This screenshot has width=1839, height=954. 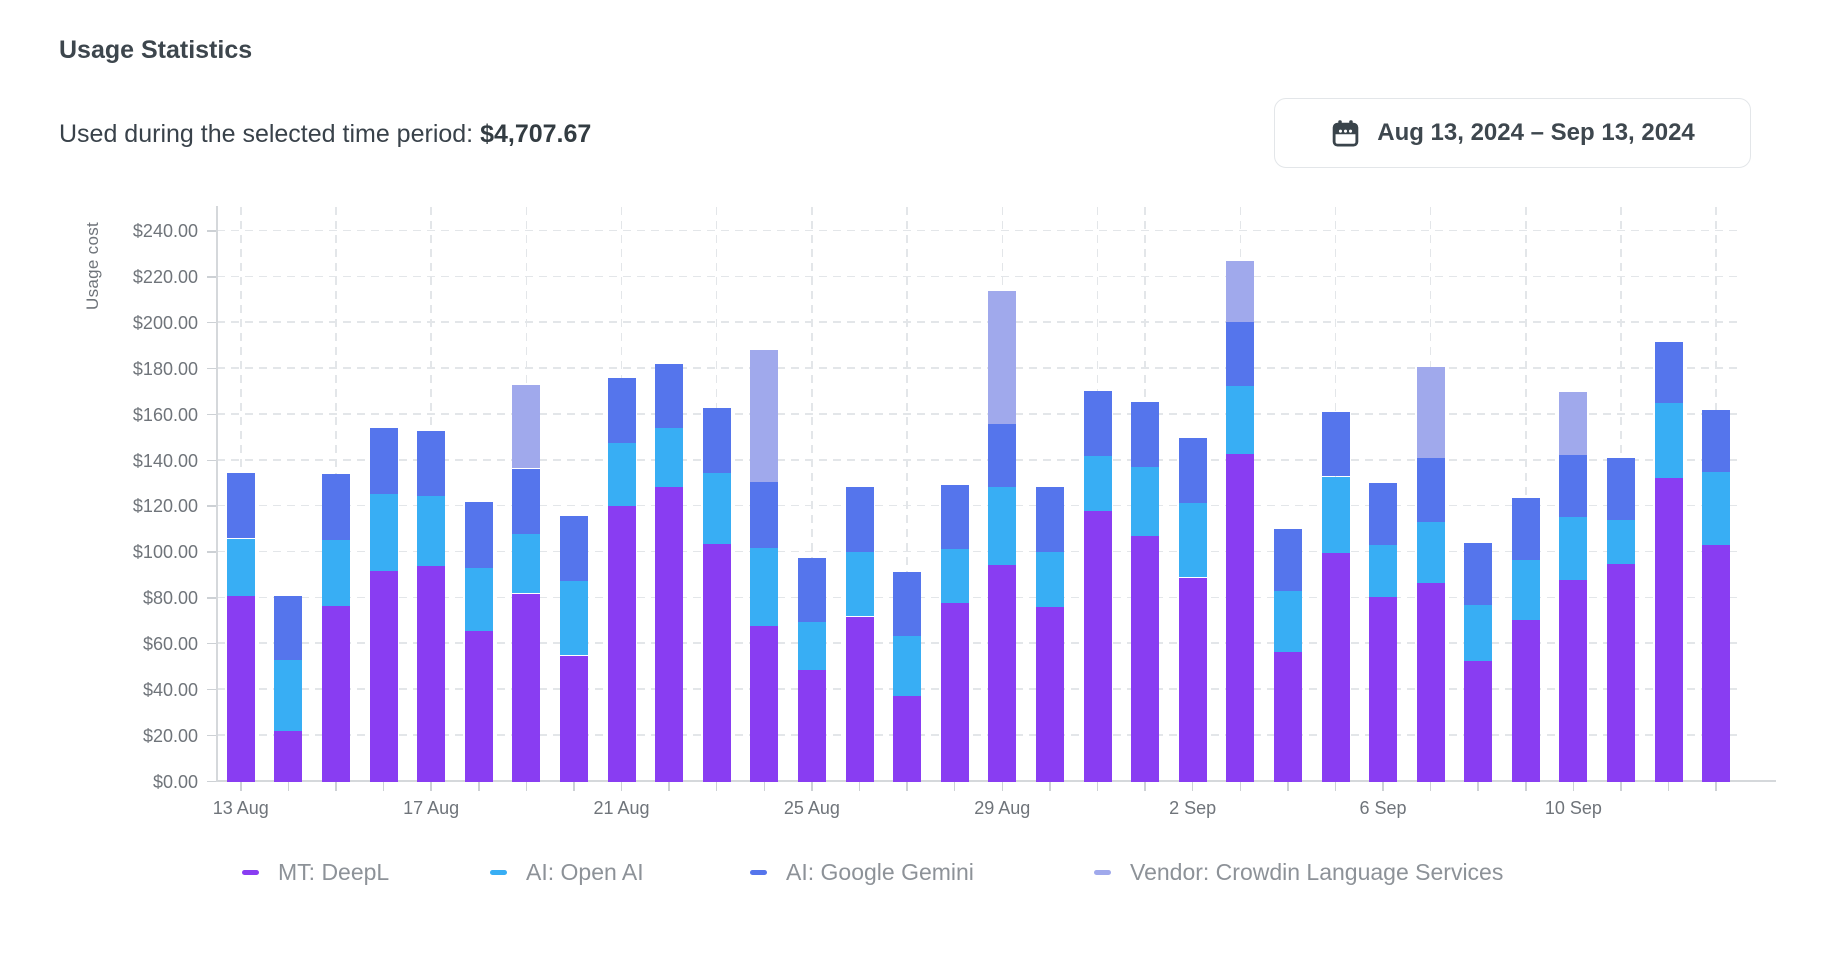 What do you see at coordinates (862, 872) in the screenshot?
I see `legend-item: AI: Google Gemini` at bounding box center [862, 872].